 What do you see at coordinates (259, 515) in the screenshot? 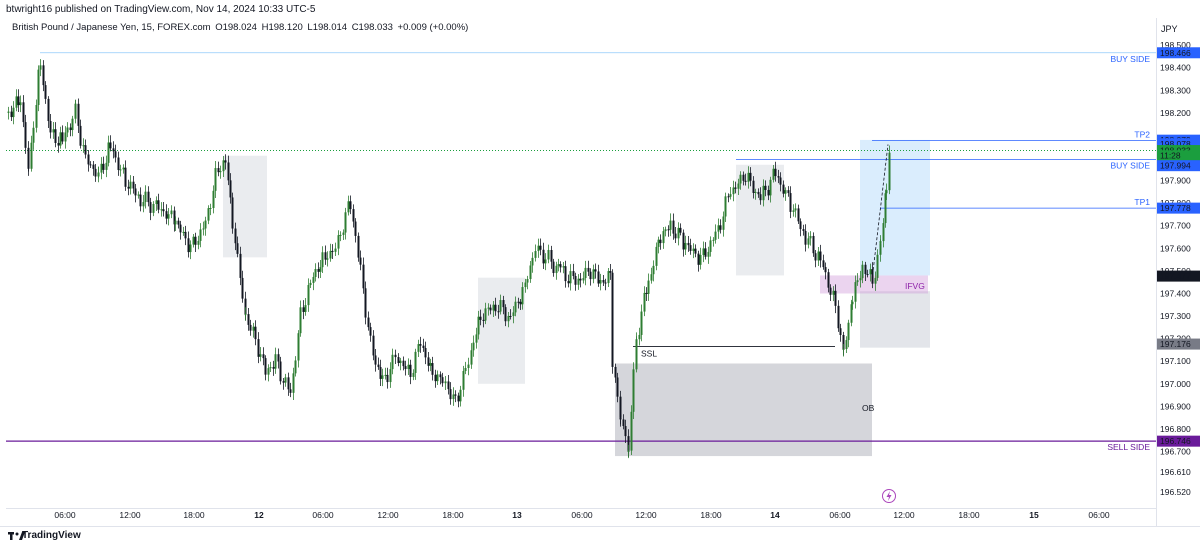
I see `time-tick-label: 12` at bounding box center [259, 515].